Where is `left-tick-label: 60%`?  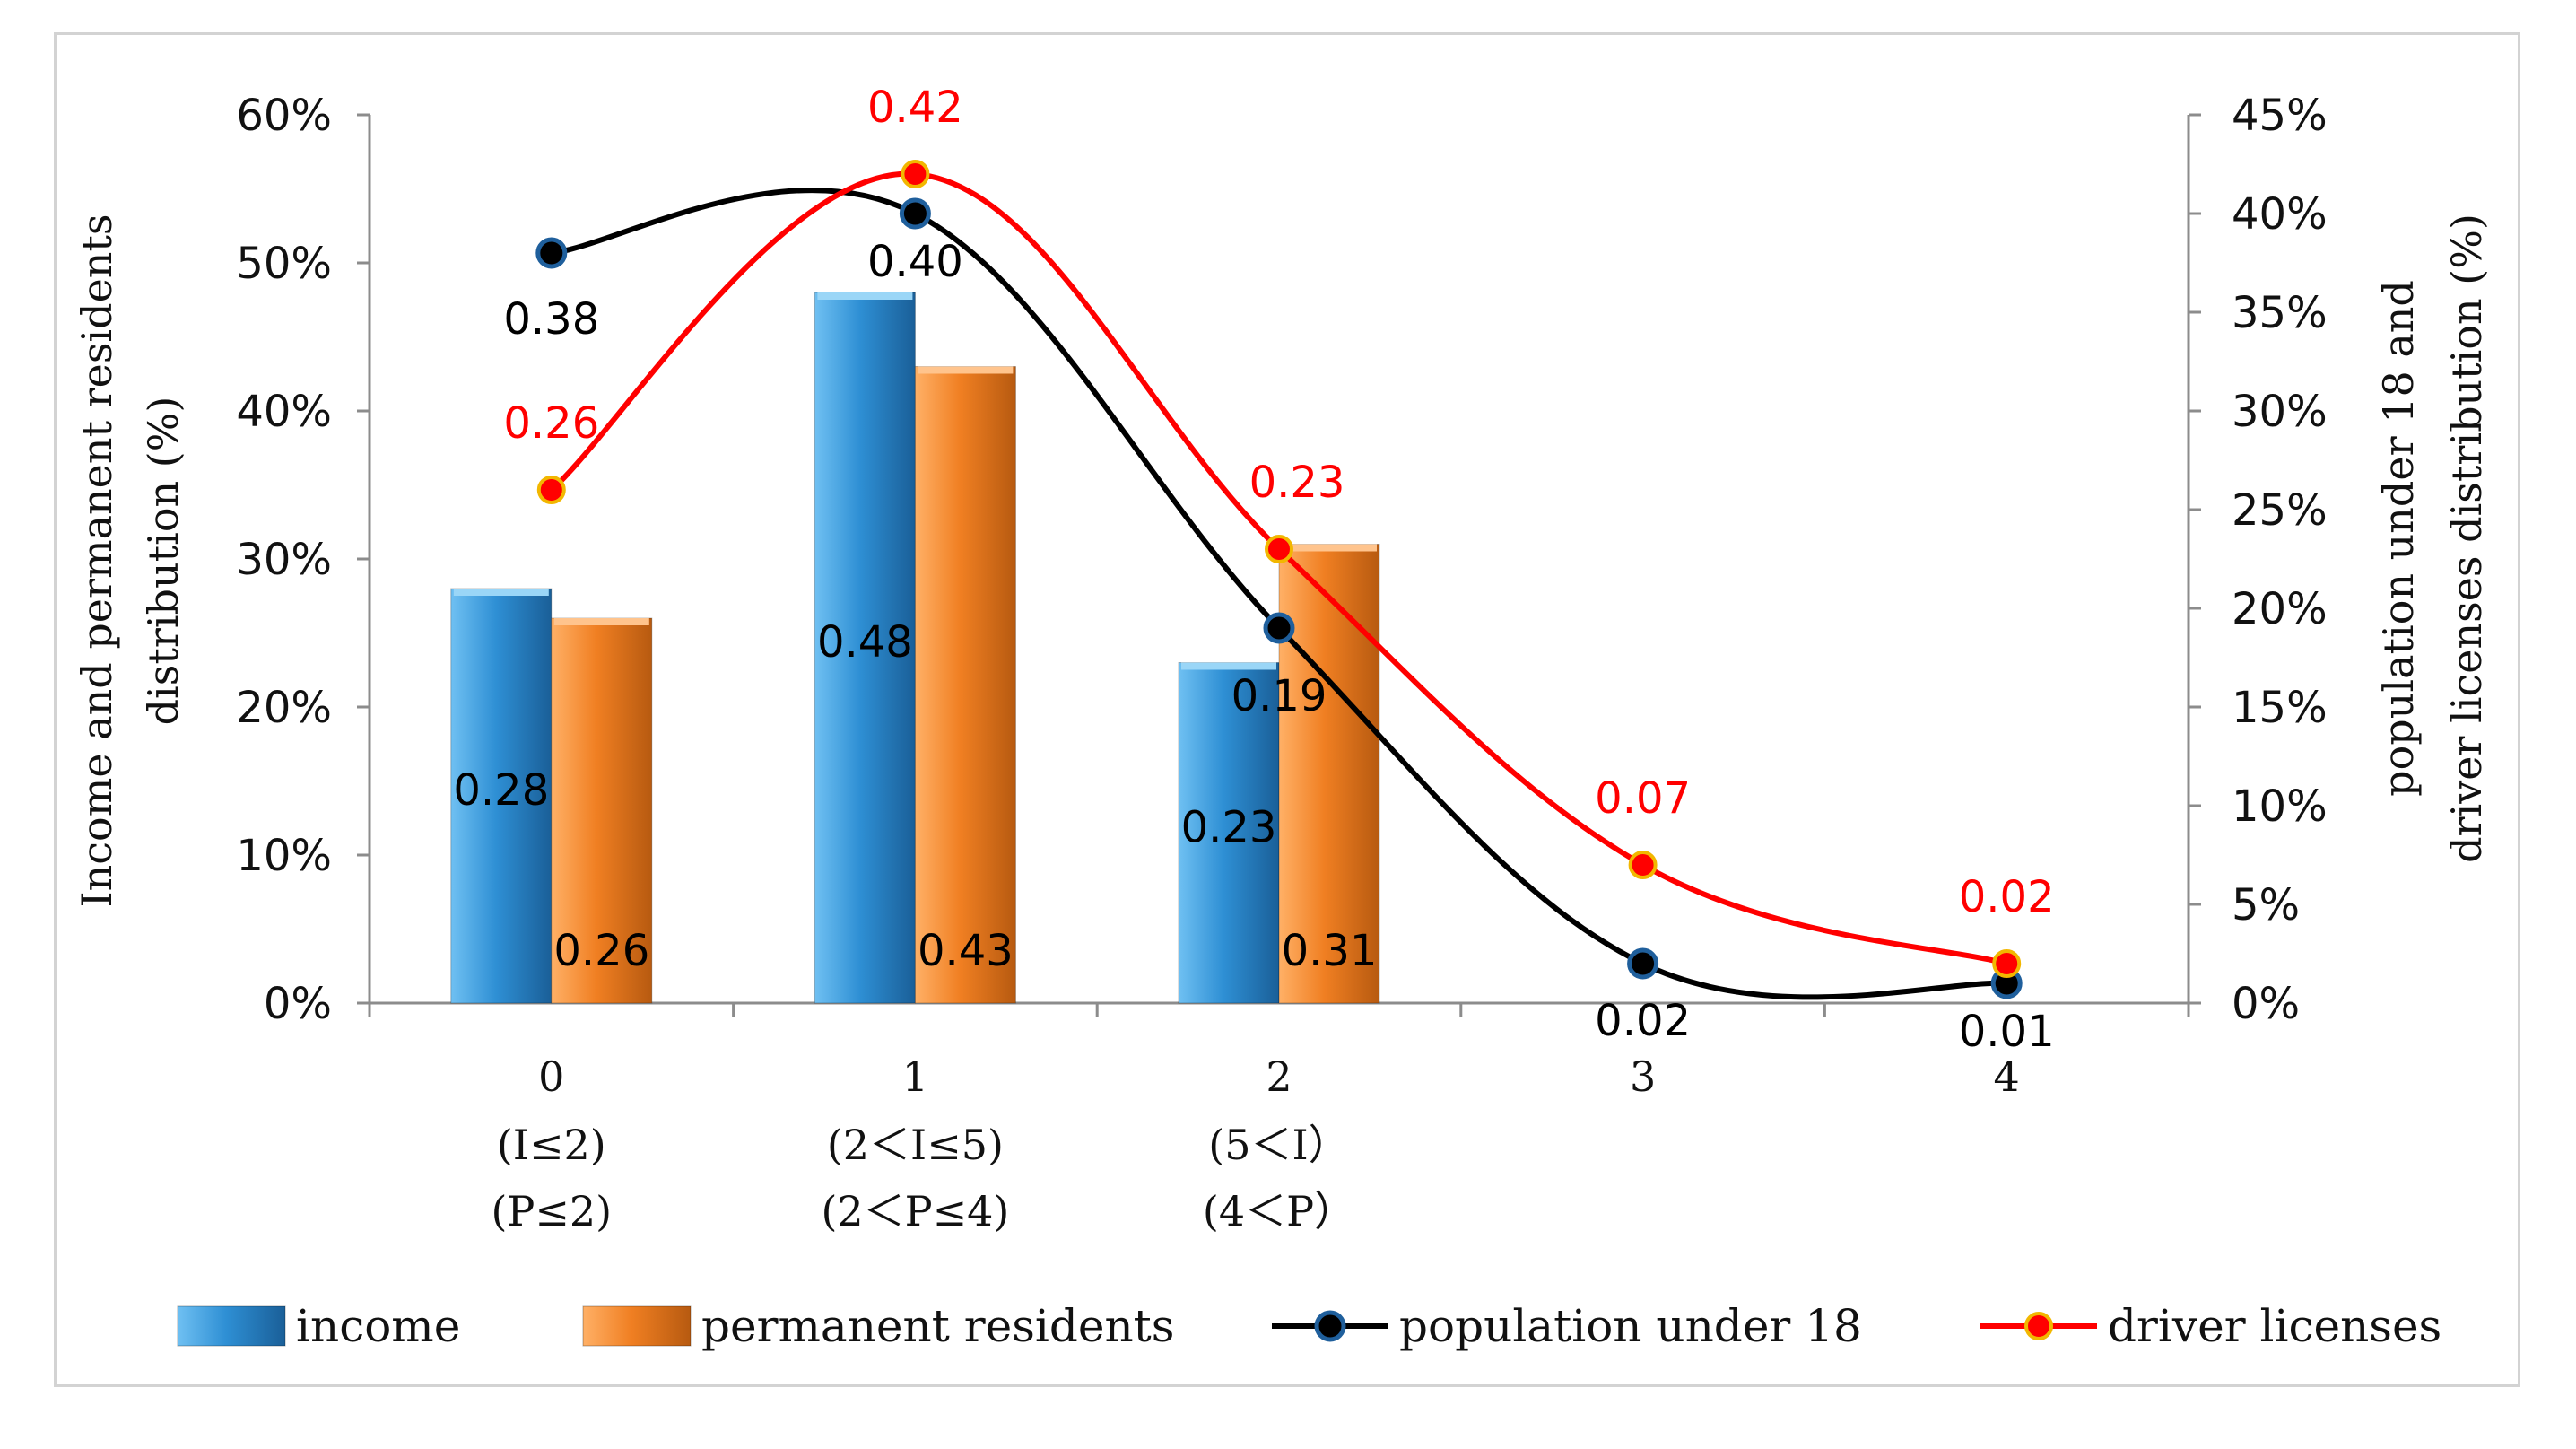 left-tick-label: 60% is located at coordinates (284, 116).